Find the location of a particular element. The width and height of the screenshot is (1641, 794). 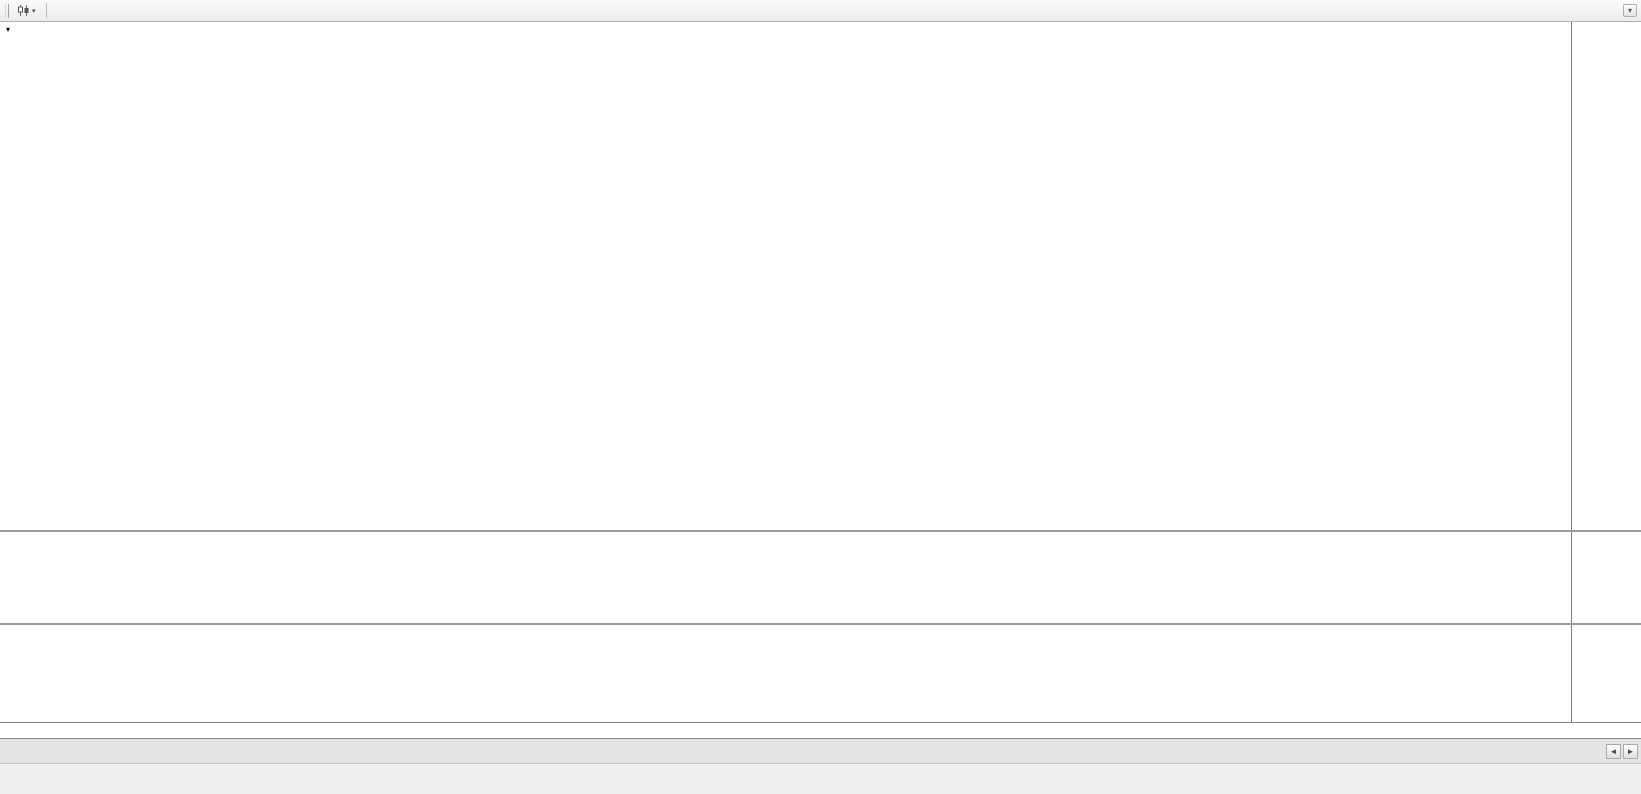

rsi-canvas is located at coordinates (785, 577).